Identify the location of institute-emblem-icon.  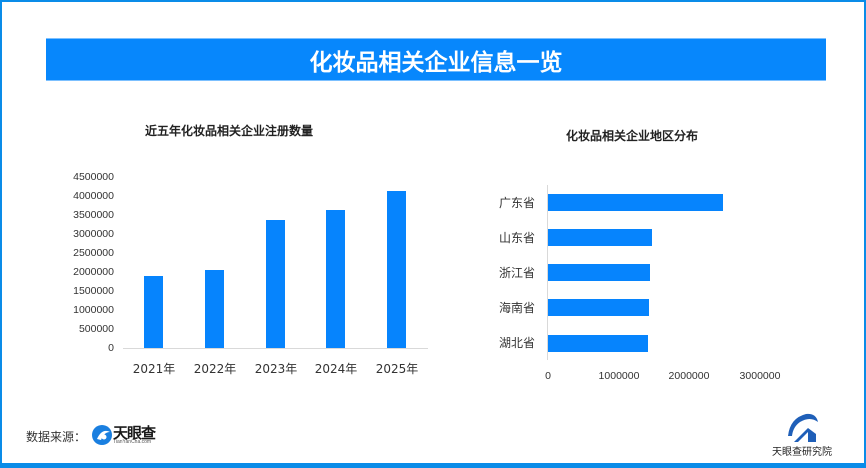
(803, 427).